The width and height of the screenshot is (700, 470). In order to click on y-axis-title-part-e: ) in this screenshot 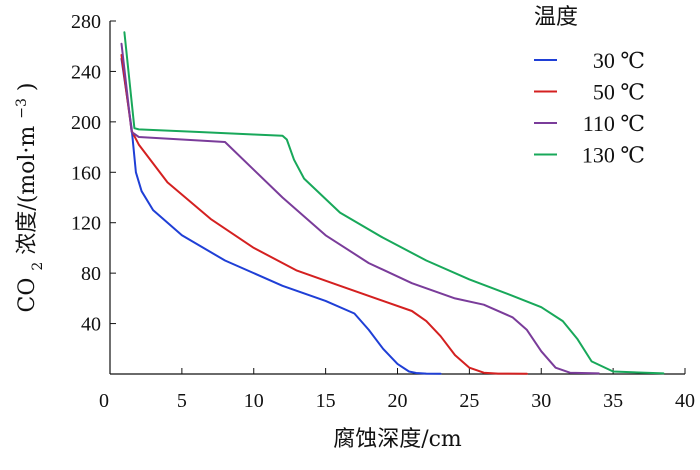, I will do `click(27, 86)`.